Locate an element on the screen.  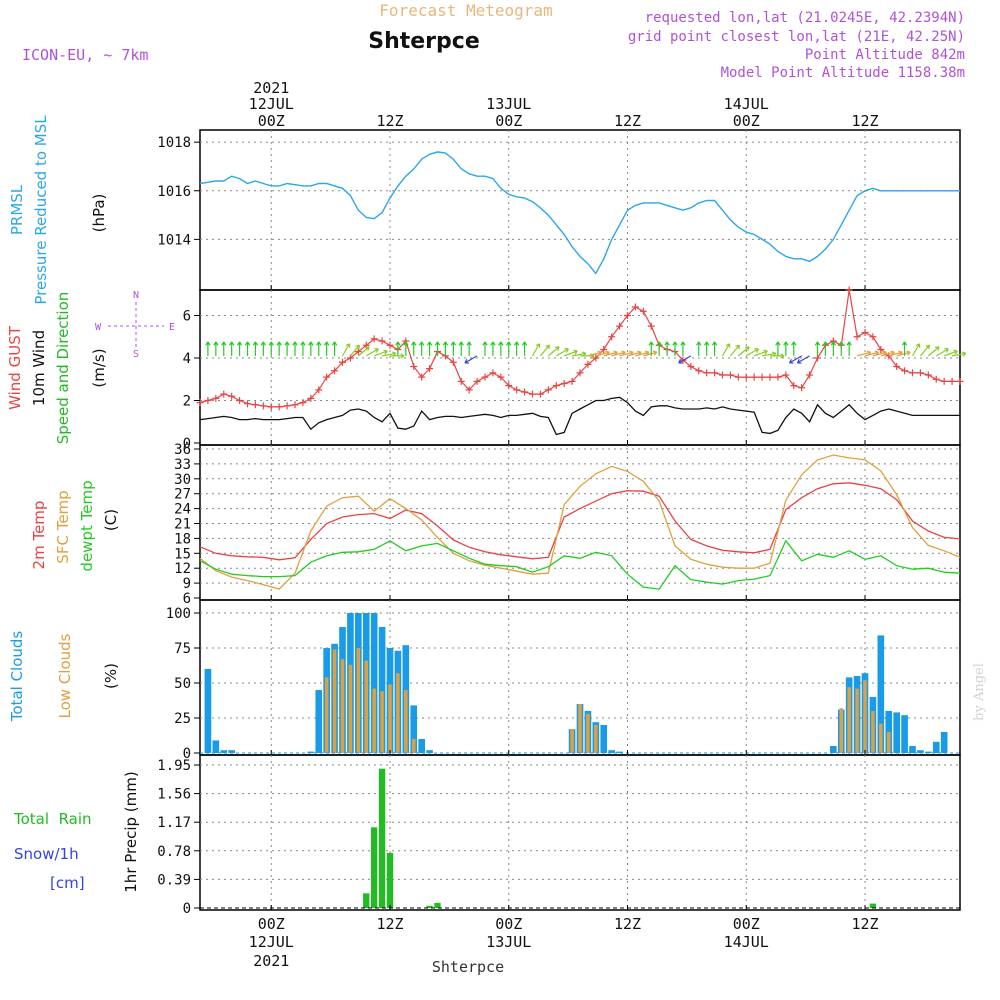
clouds-unit: (%) is located at coordinates (111, 676).